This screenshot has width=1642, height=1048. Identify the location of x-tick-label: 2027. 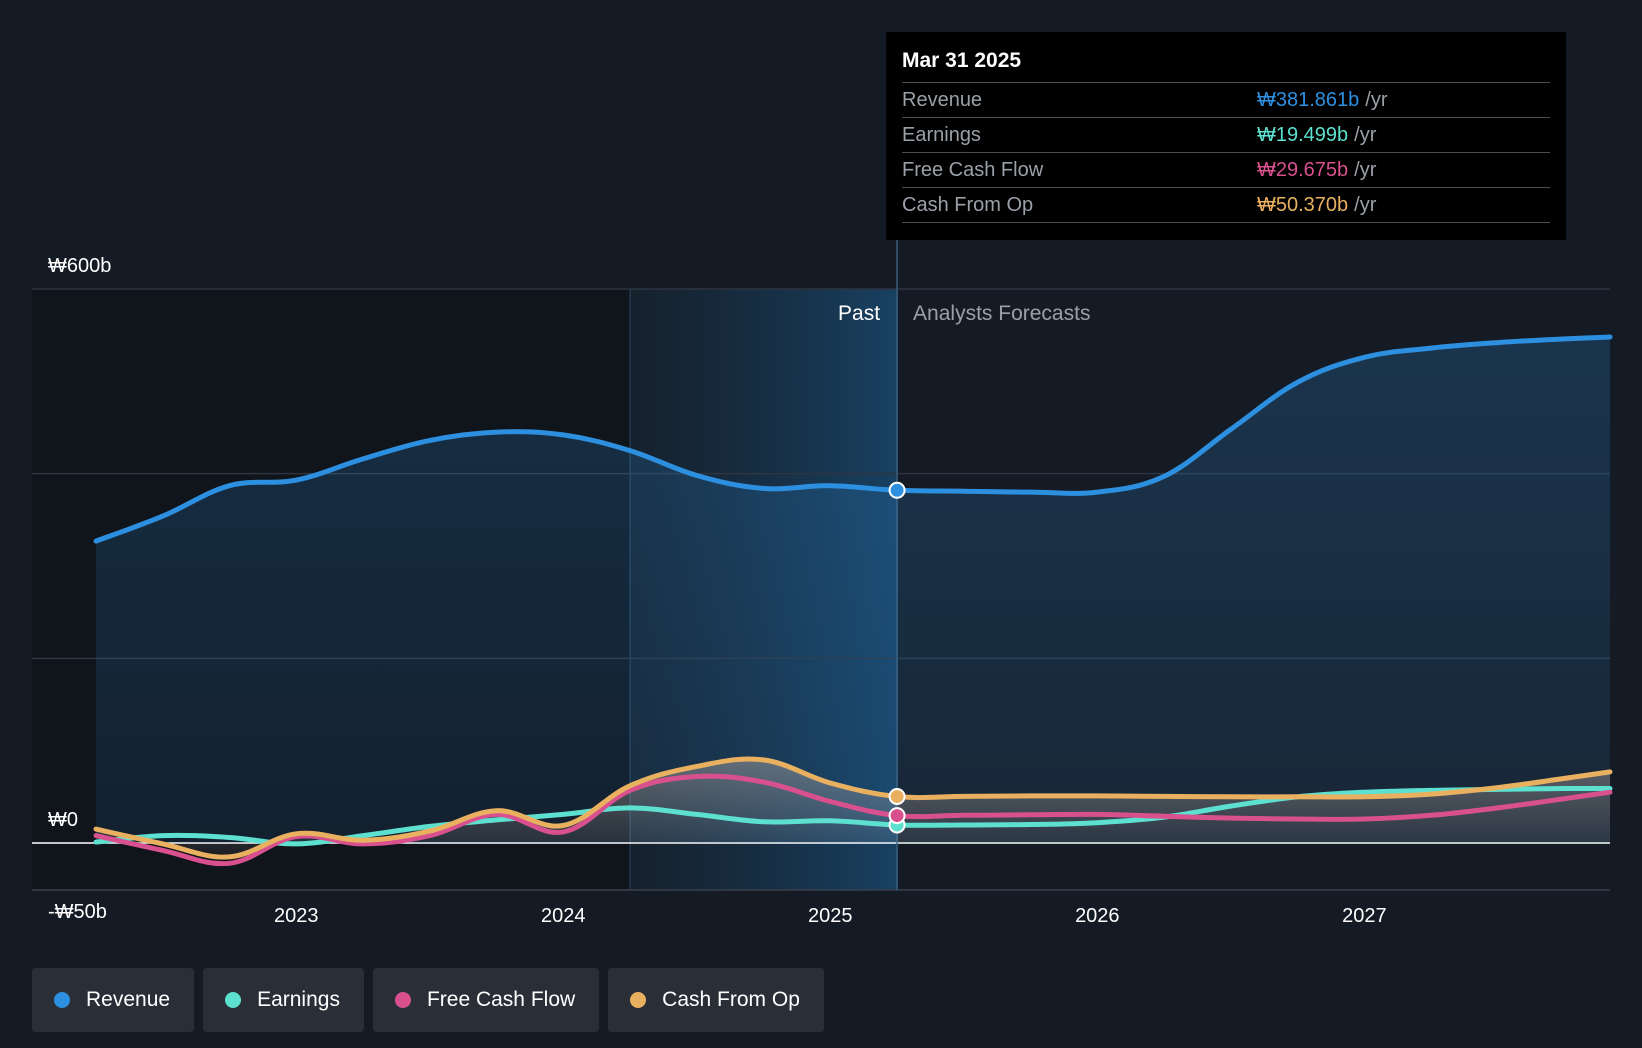
(1364, 916).